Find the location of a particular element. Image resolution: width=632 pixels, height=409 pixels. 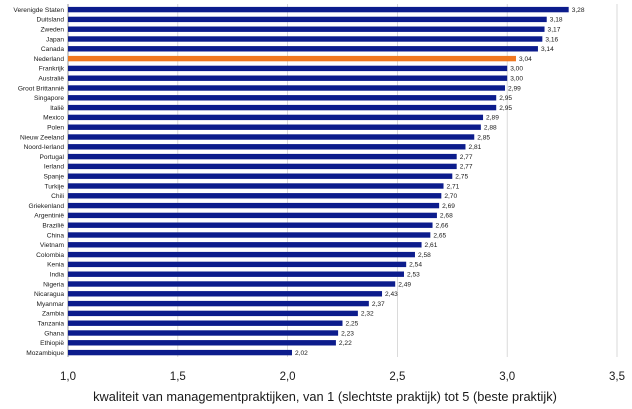

value-label: 2,23 is located at coordinates (347, 333).